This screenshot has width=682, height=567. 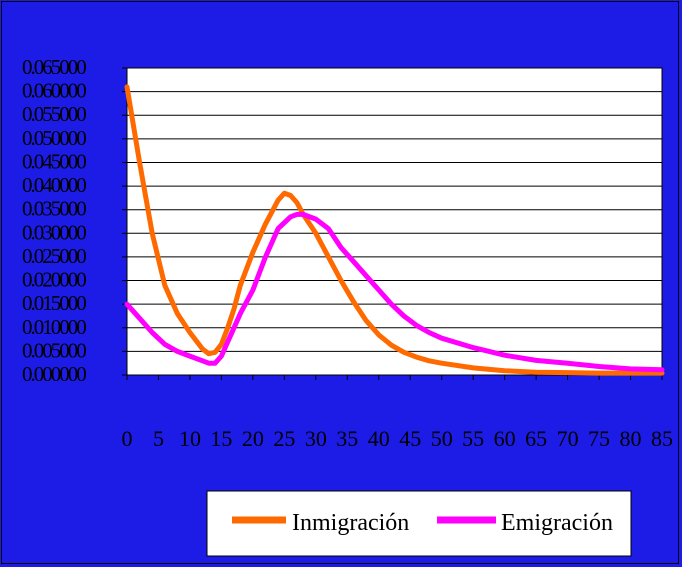 I want to click on x-tick-label-1: 5, so click(x=158, y=438).